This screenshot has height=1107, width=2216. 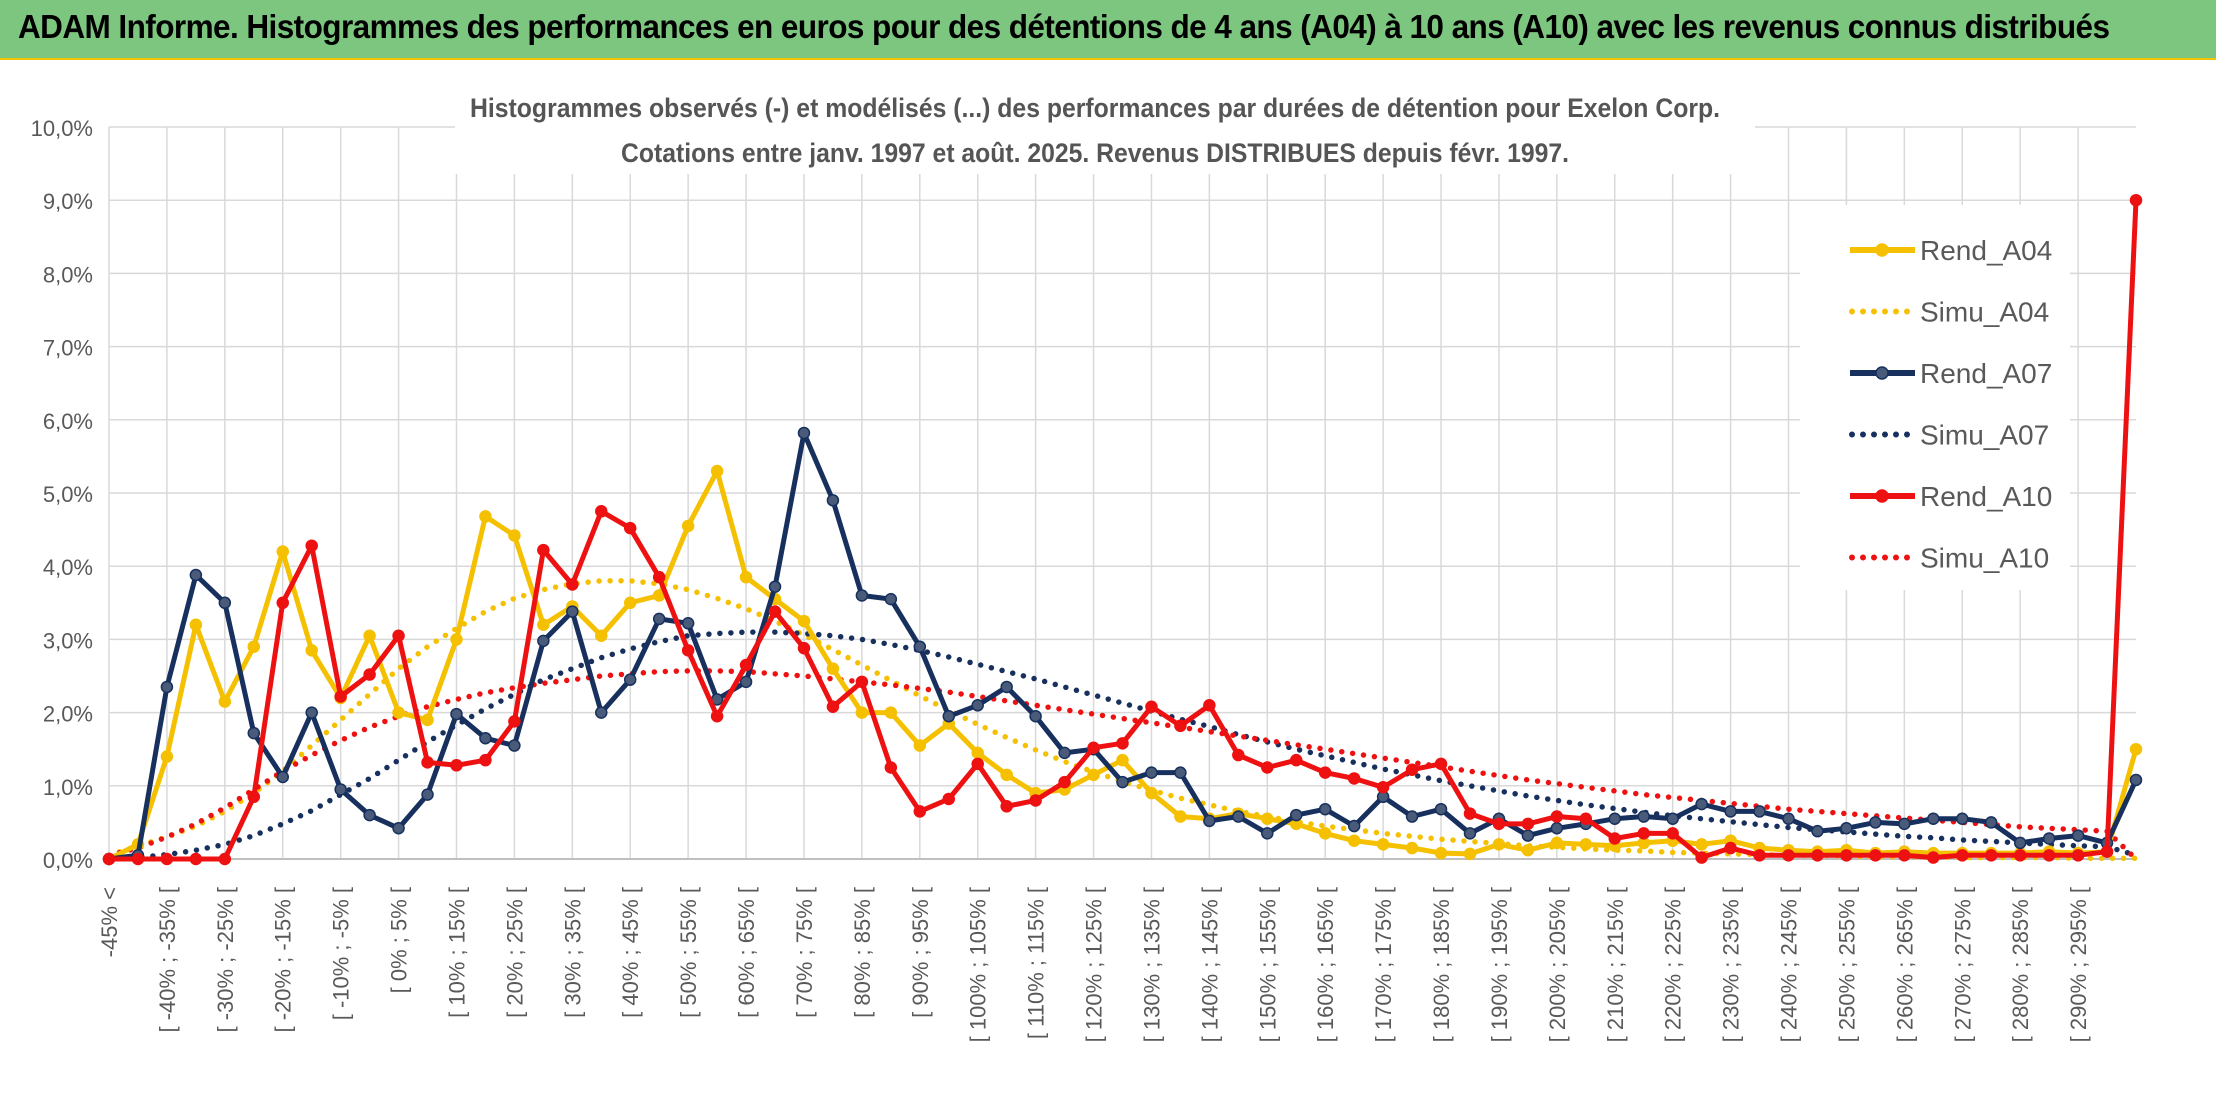 I want to click on legend-label: Simu_A04, so click(x=1984, y=312).